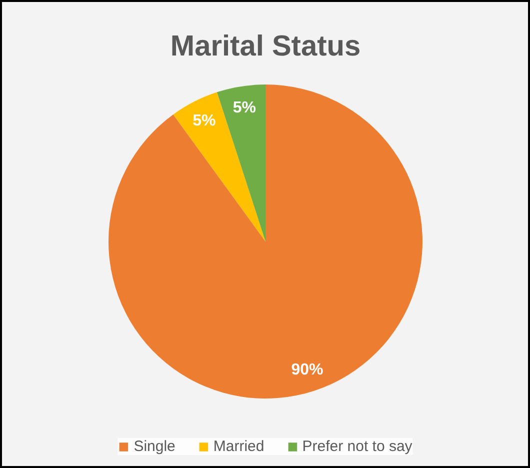  Describe the element at coordinates (155, 446) in the screenshot. I see `legend-label: Single` at that location.